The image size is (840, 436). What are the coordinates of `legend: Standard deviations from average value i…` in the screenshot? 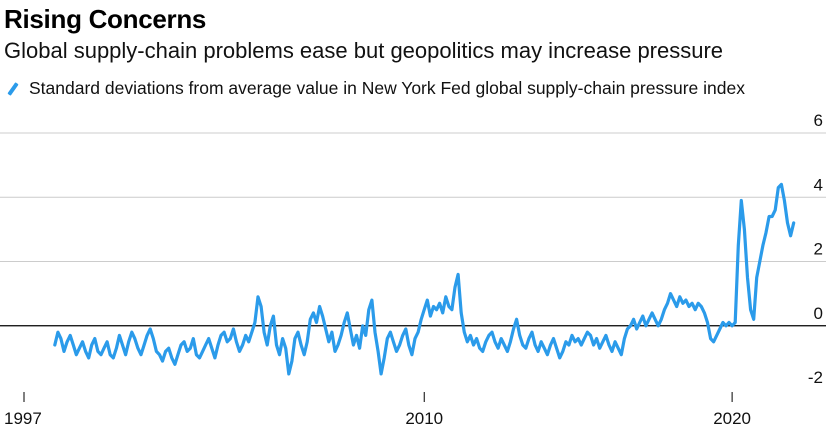 It's located at (374, 88).